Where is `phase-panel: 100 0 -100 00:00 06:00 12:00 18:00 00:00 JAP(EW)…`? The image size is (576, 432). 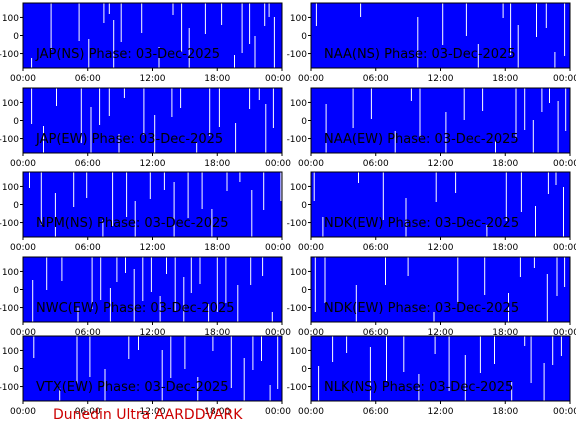 phase-panel: 100 0 -100 00:00 06:00 12:00 18:00 00:00 JAP(EW)… is located at coordinates (145, 128).